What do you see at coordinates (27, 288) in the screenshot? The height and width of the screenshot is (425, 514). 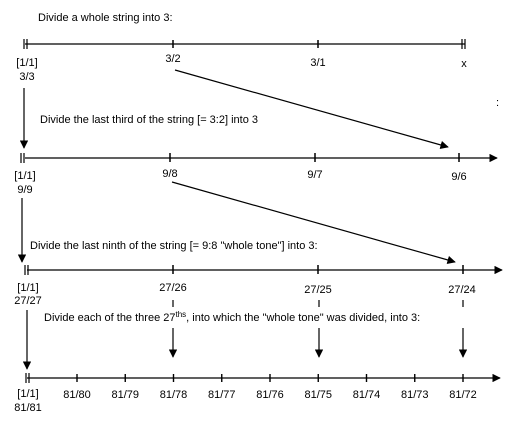 I see `line-3-start-top: [1/1]` at bounding box center [27, 288].